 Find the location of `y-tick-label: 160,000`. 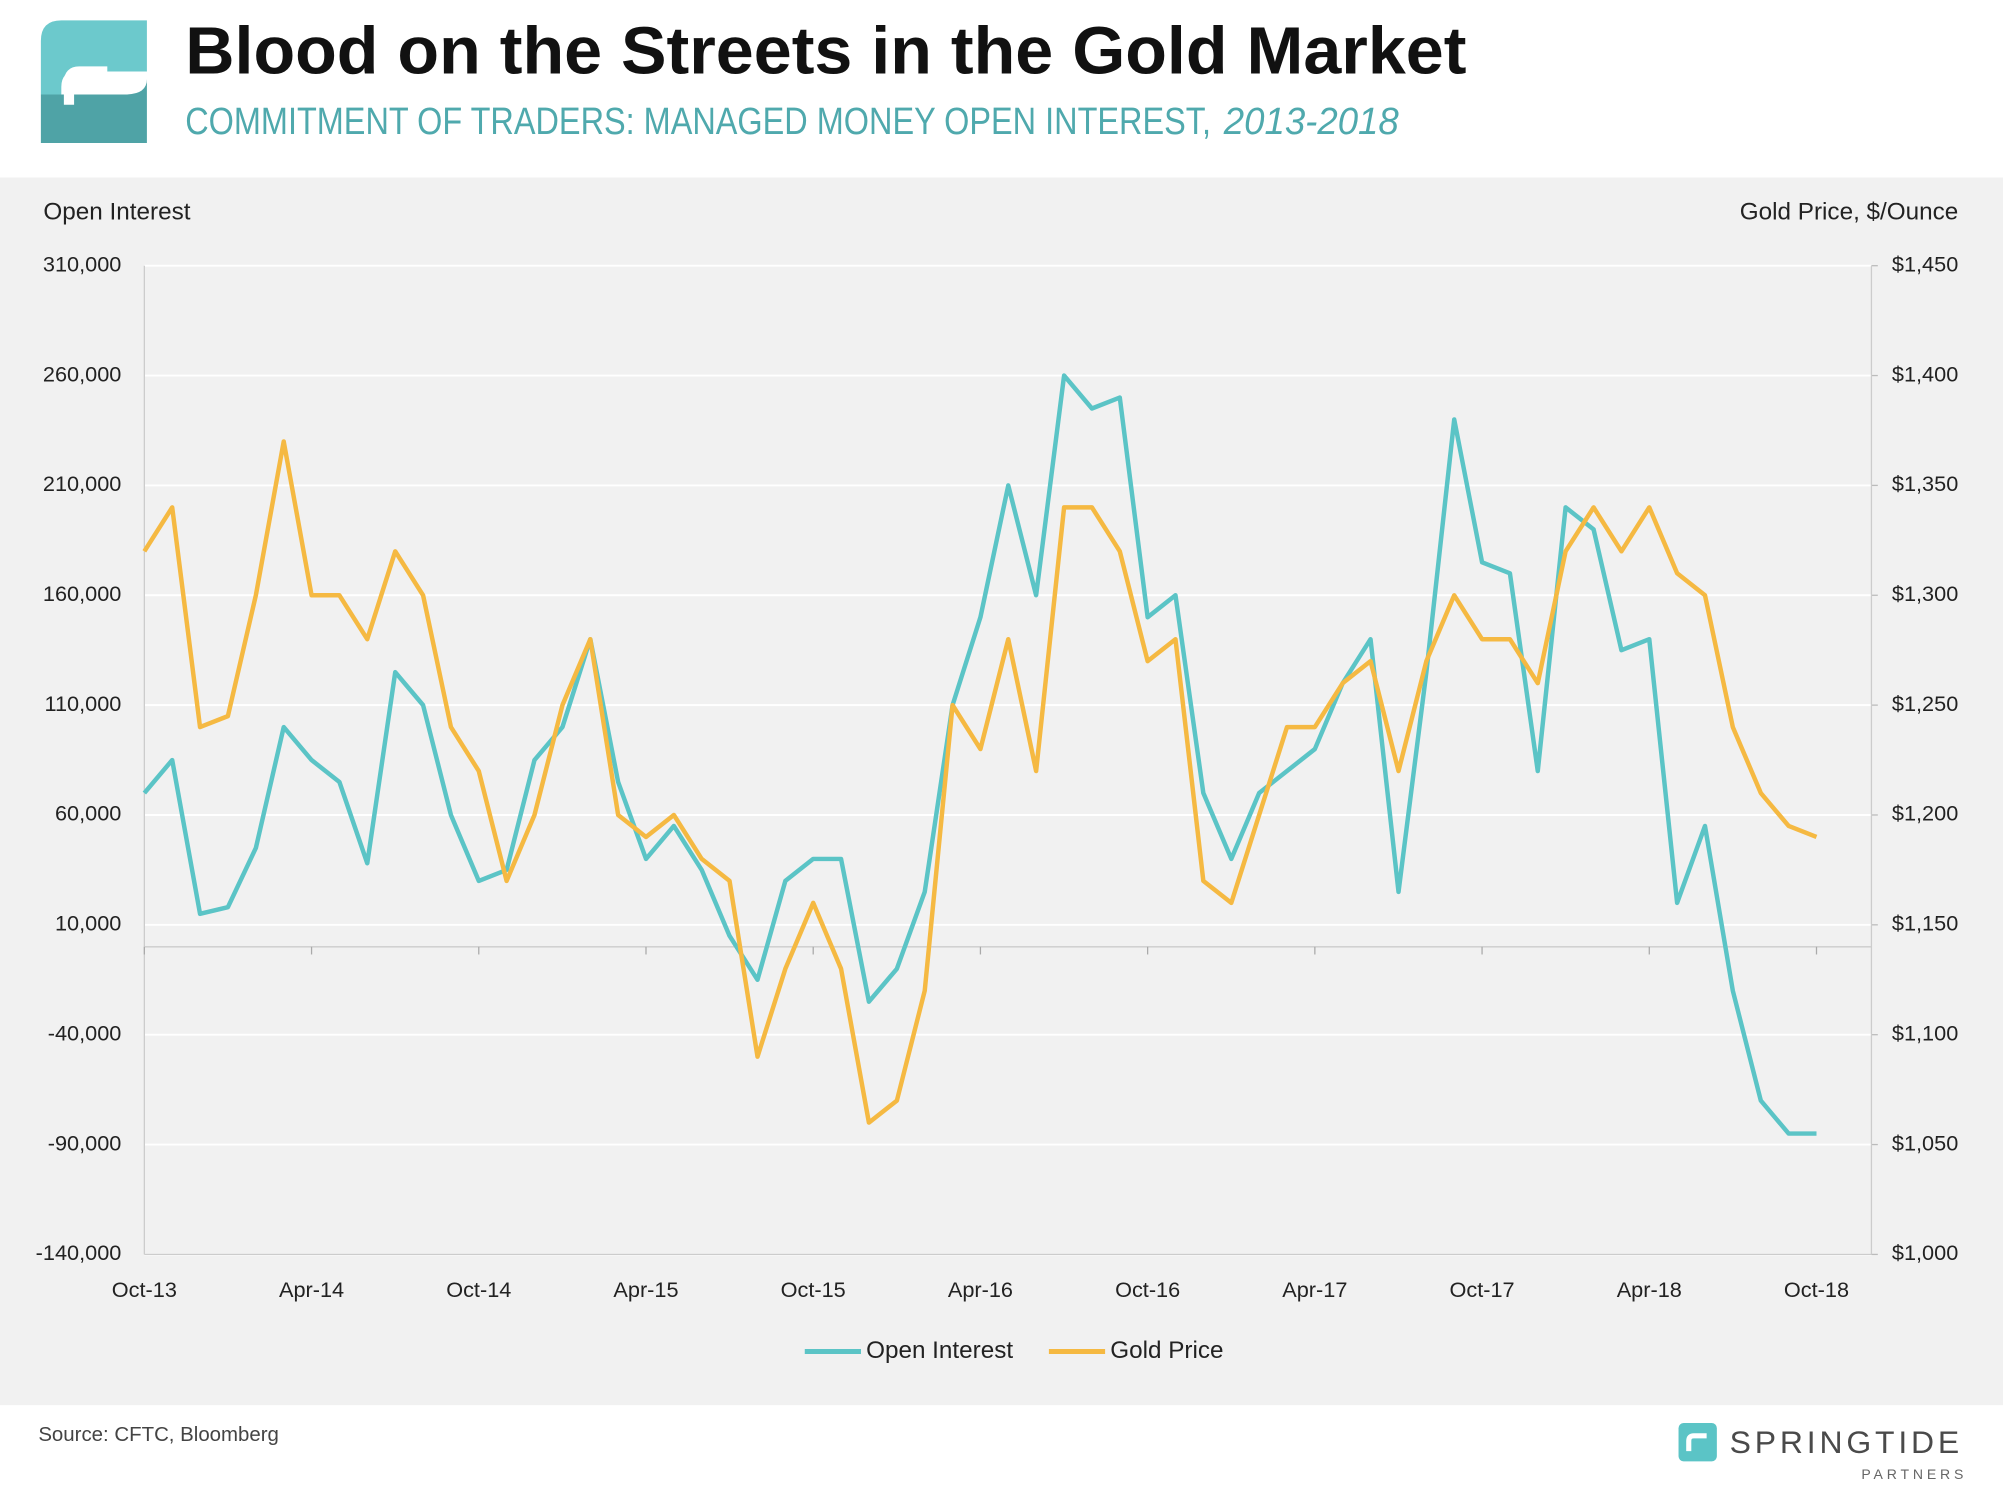

y-tick-label: 160,000 is located at coordinates (82, 593).